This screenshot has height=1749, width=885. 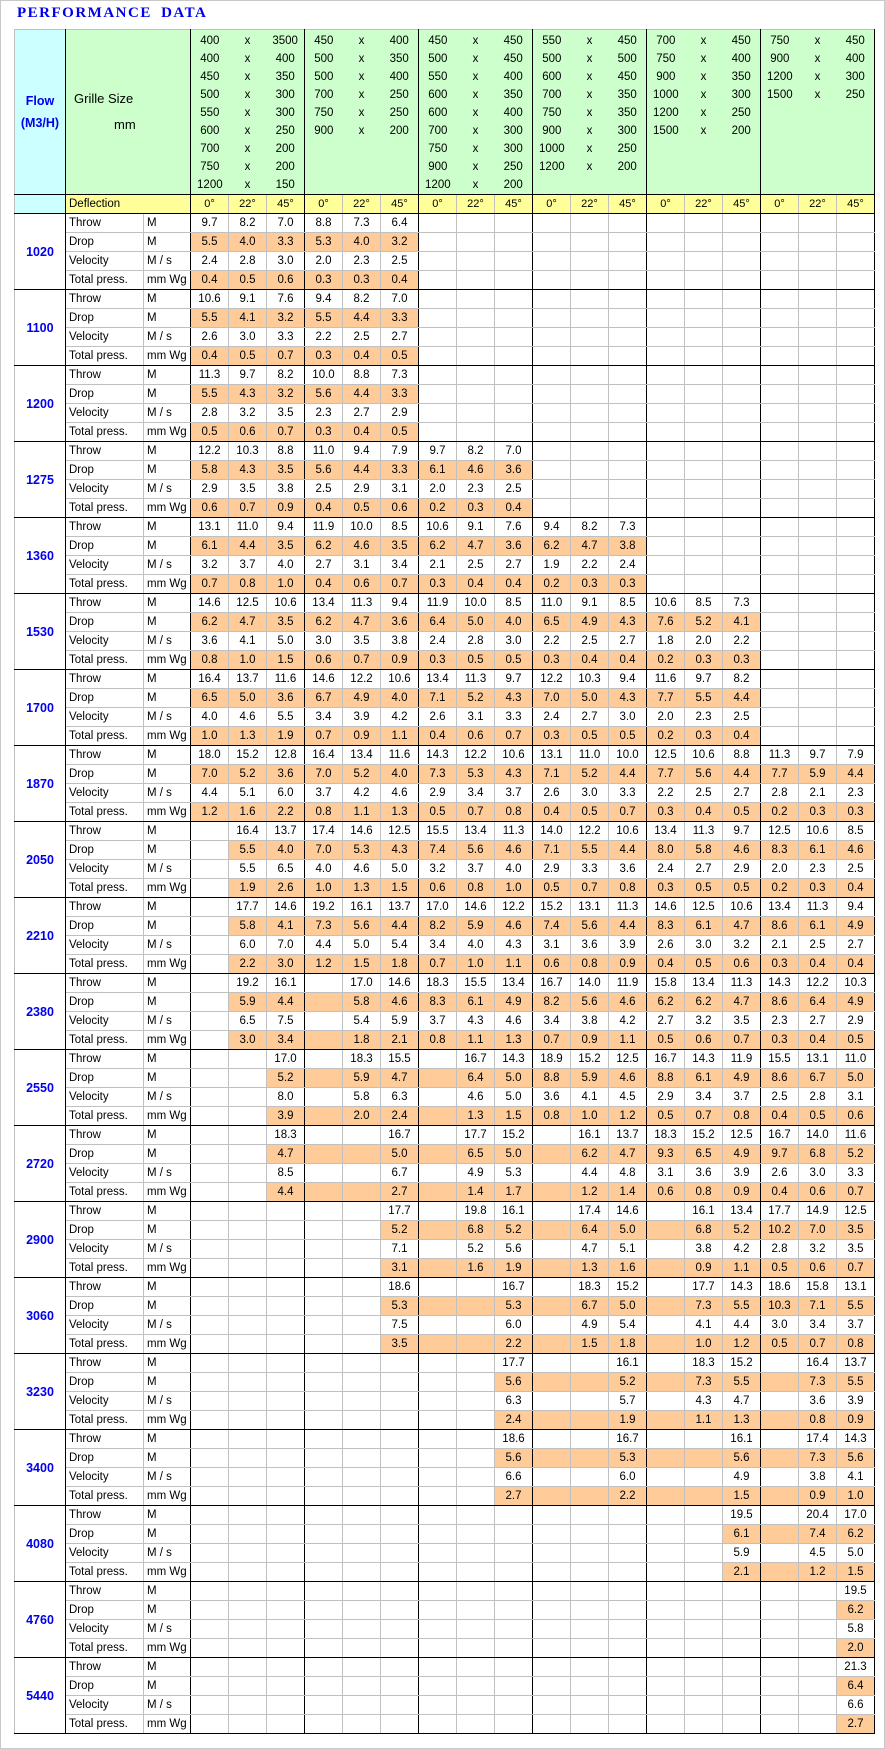 What do you see at coordinates (779, 1040) in the screenshot?
I see `cell: 0.3` at bounding box center [779, 1040].